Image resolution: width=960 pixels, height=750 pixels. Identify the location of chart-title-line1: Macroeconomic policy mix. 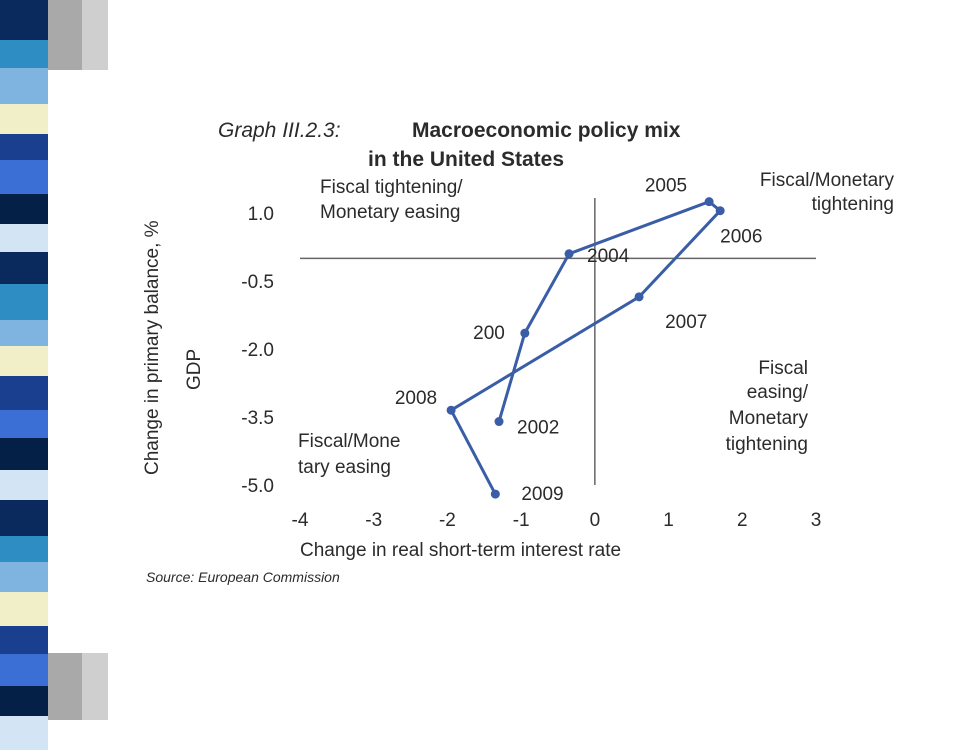
(546, 130).